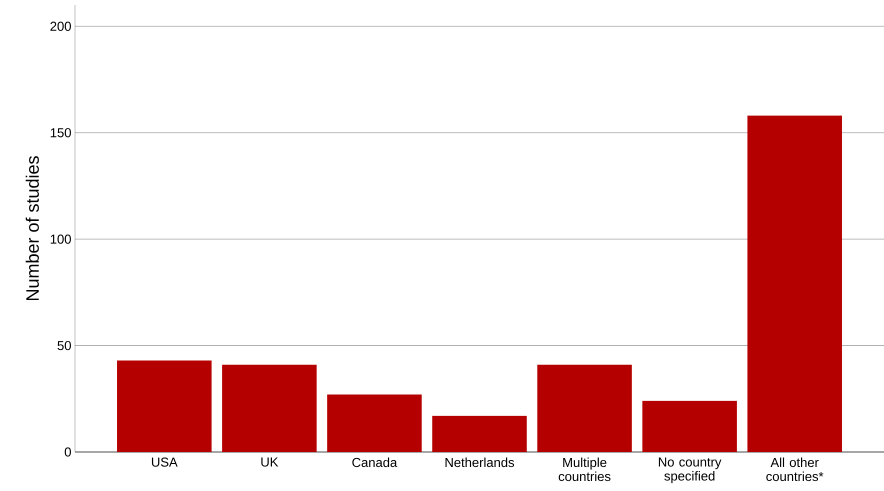  Describe the element at coordinates (480, 463) in the screenshot. I see `x-tick-label: Netherlands` at that location.